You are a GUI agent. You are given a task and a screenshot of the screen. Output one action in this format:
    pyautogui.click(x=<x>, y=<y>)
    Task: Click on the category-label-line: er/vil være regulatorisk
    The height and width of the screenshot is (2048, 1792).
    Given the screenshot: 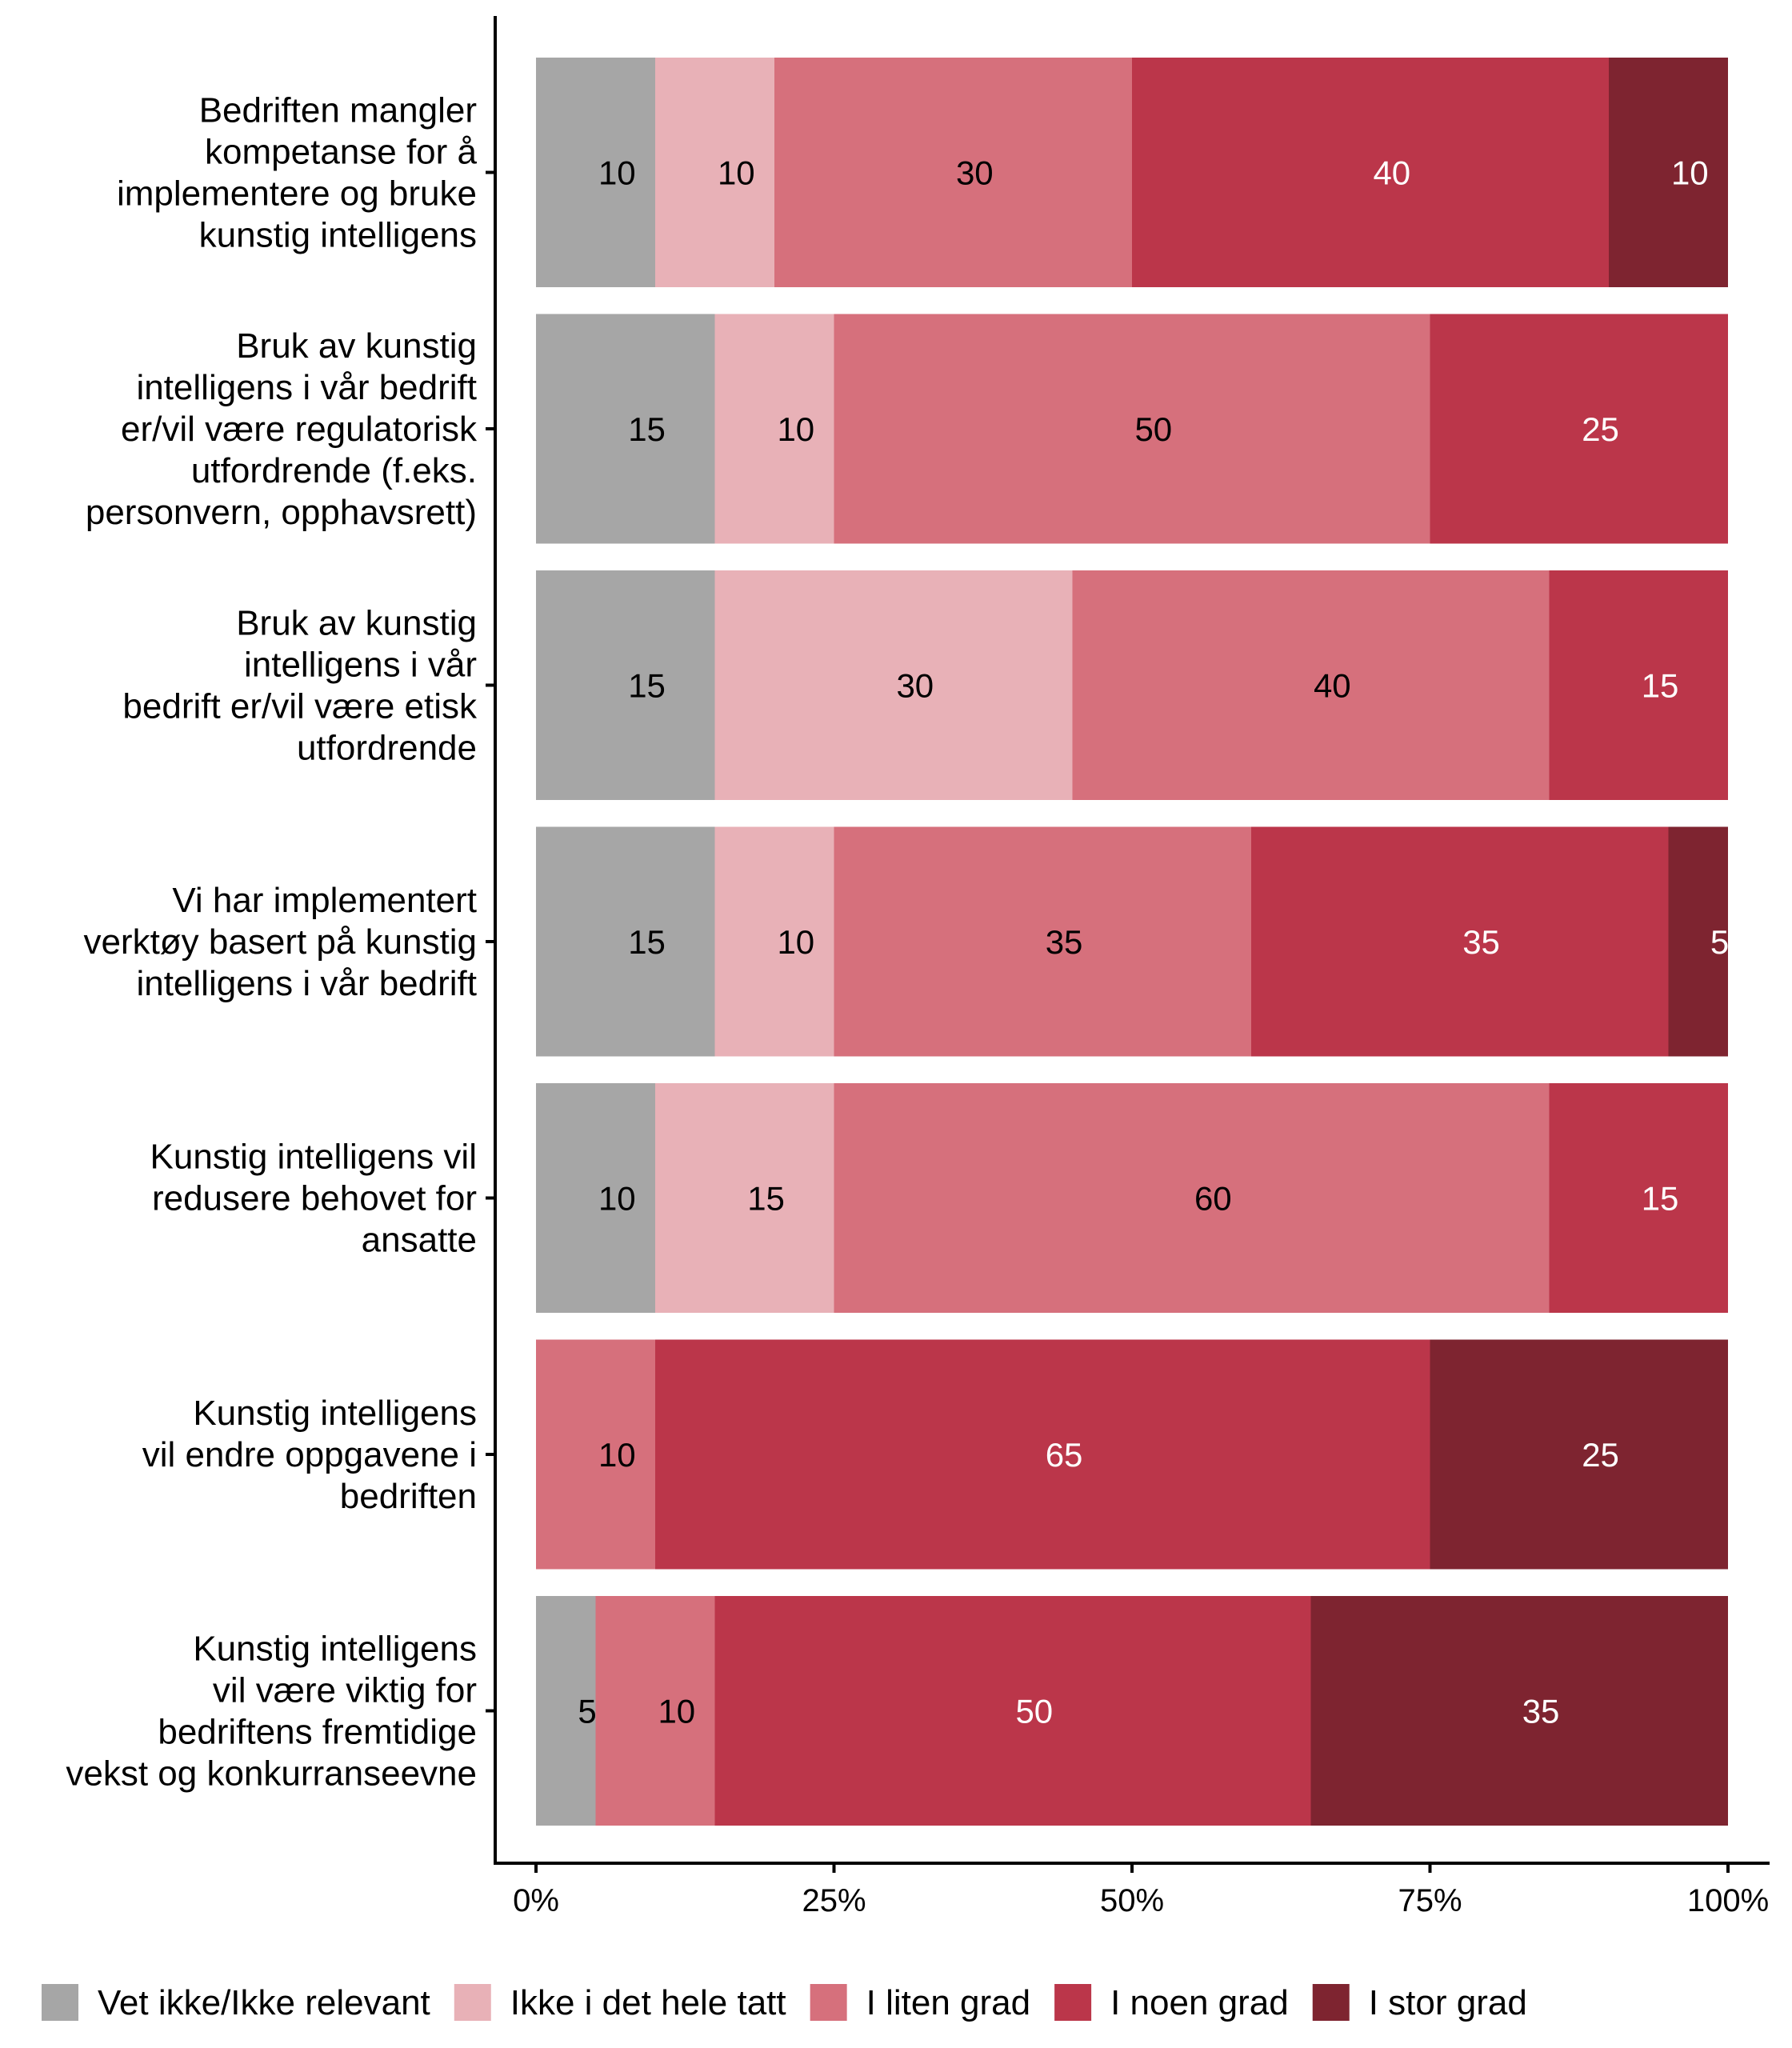 What is the action you would take?
    pyautogui.click(x=299, y=429)
    